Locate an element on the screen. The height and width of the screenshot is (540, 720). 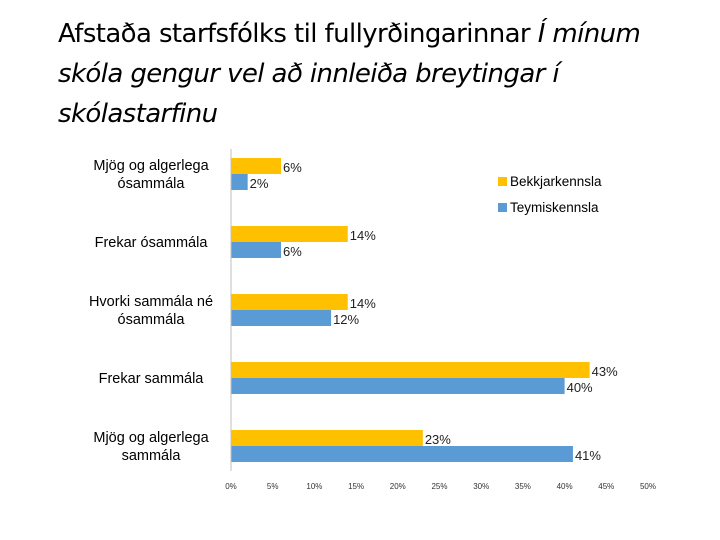
category-label: Frekar ósammála is located at coordinates (152, 243).